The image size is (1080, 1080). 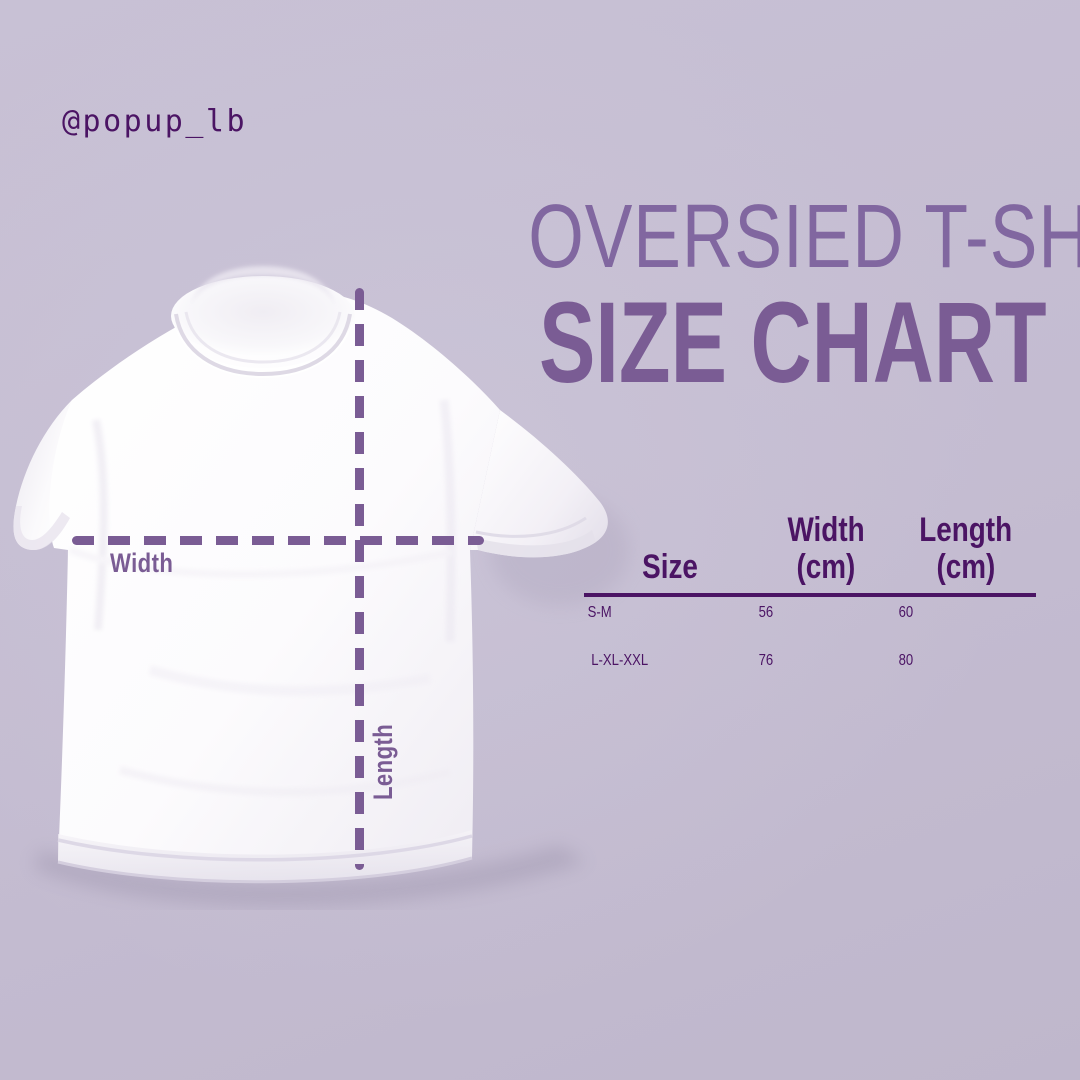 What do you see at coordinates (383, 761) in the screenshot?
I see `length-label: Length` at bounding box center [383, 761].